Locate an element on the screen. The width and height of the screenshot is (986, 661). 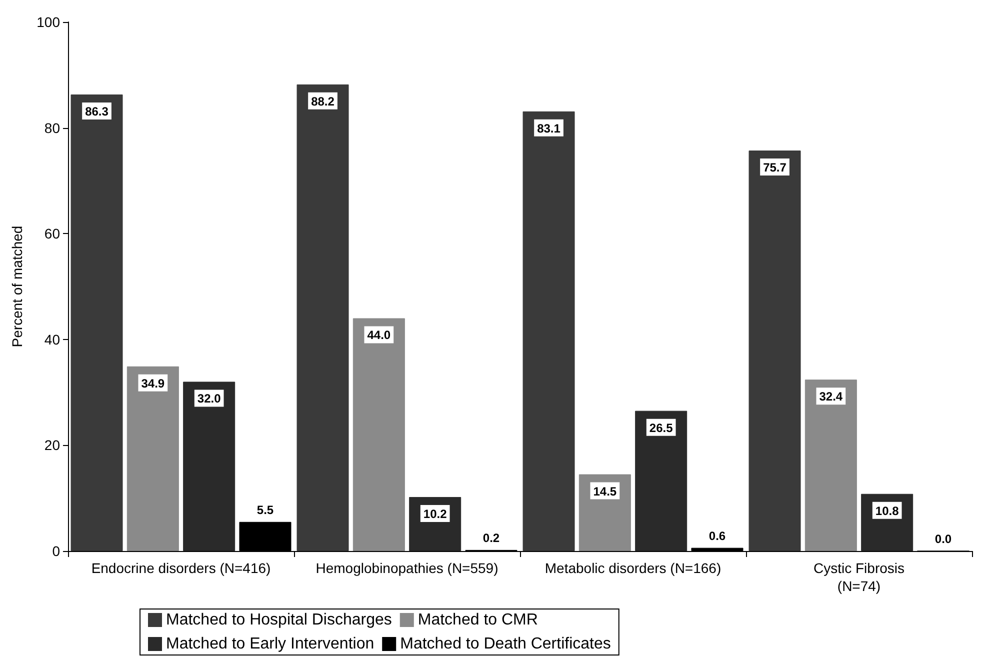
data-label: 86.3 is located at coordinates (97, 111).